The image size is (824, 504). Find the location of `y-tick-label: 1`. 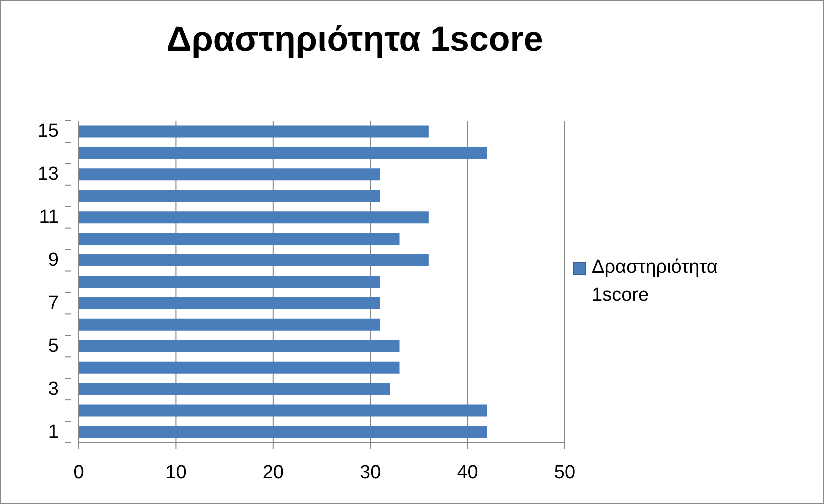

y-tick-label: 1 is located at coordinates (53, 432).